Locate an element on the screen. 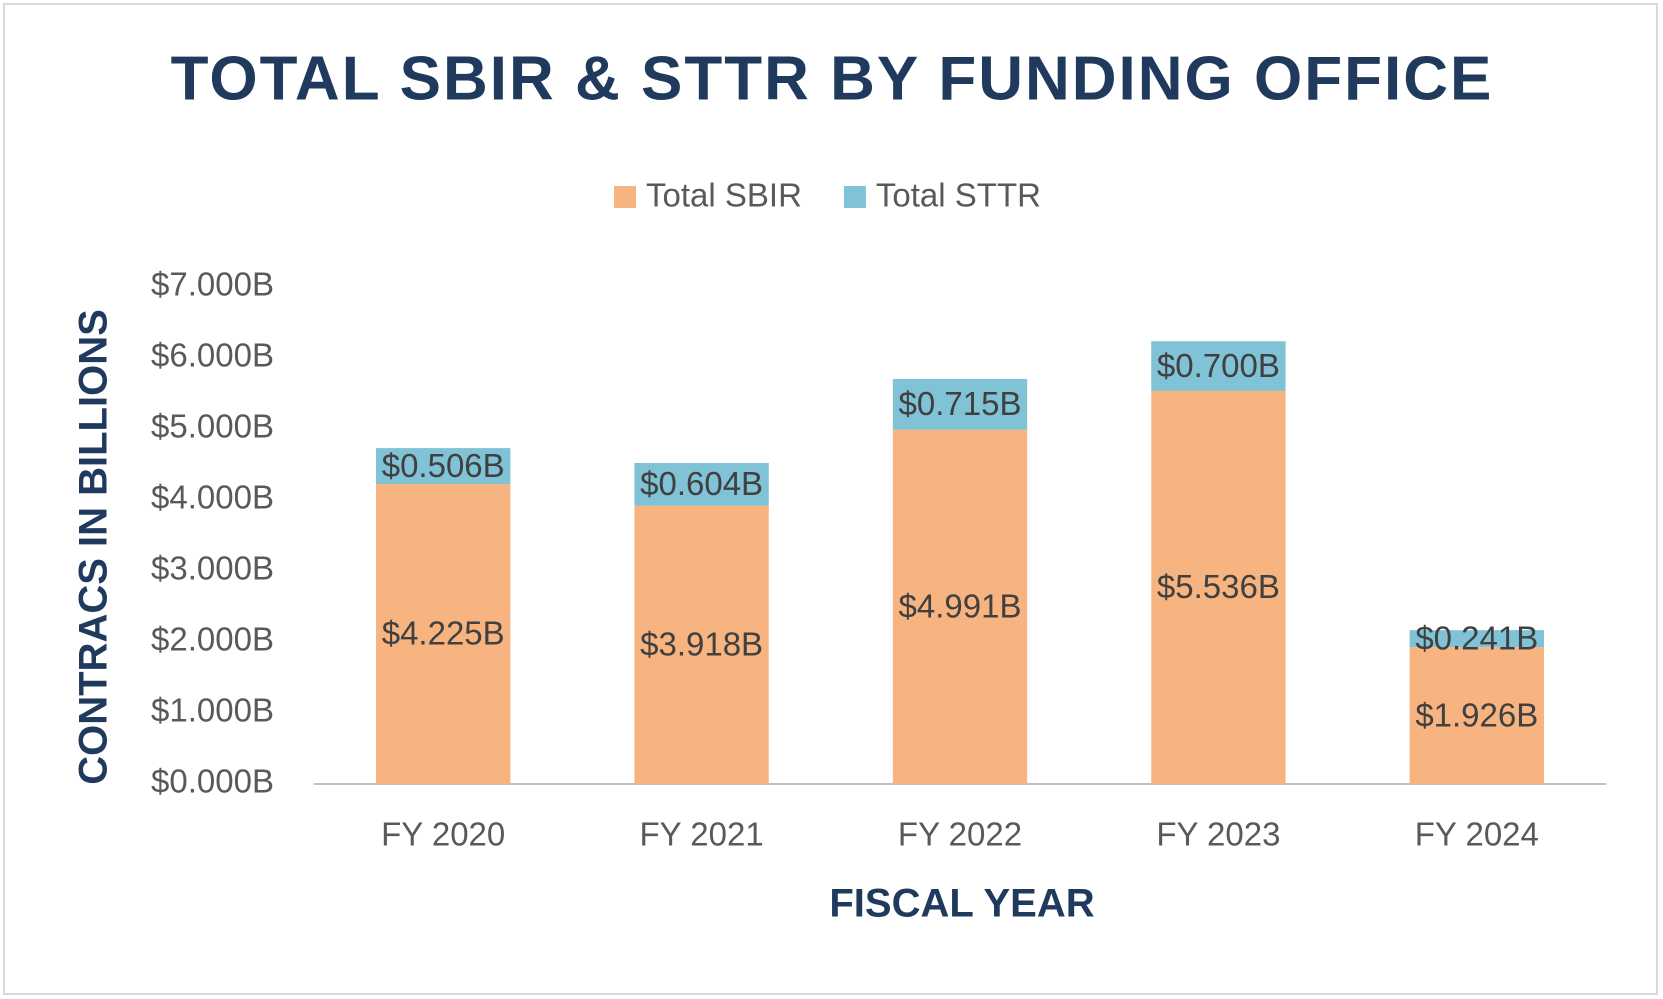  x-tick-label: FY 2022 is located at coordinates (960, 834).